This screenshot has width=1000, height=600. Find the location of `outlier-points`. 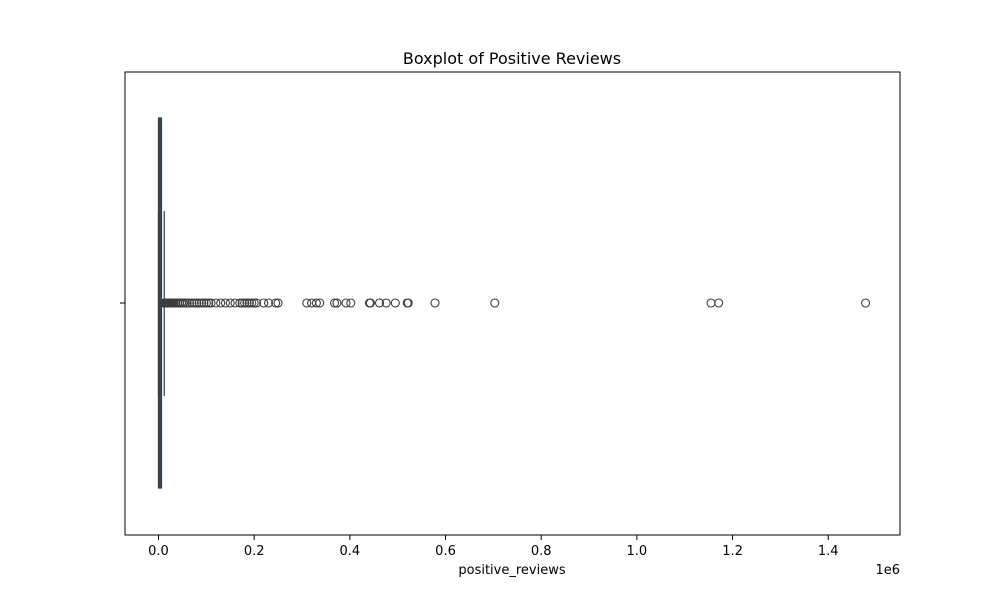

outlier-points is located at coordinates (515, 303).